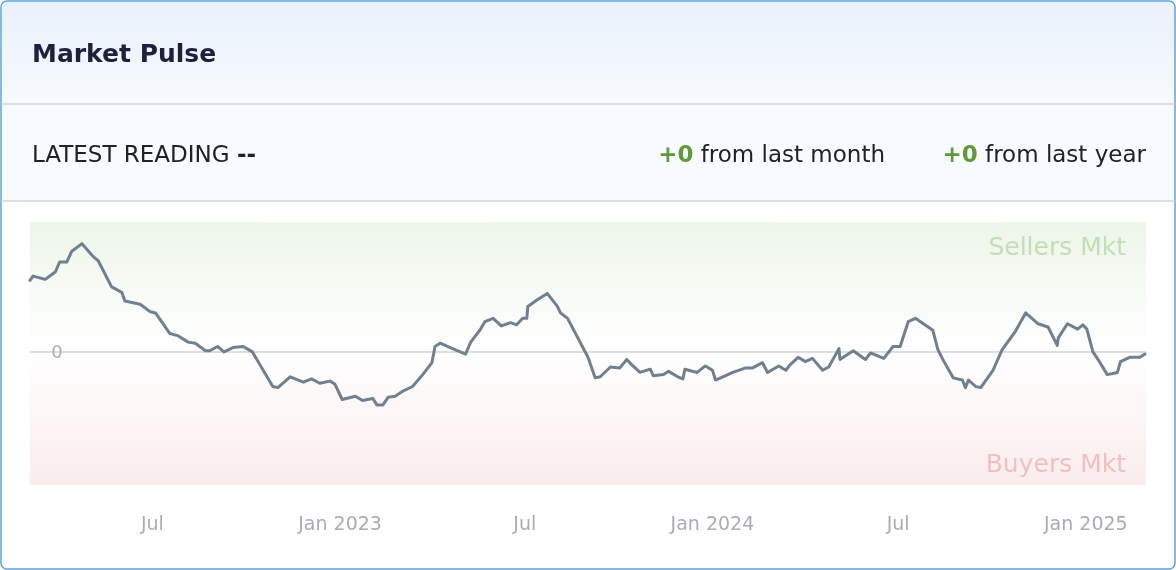  I want to click on x-tick-label: Jan 2025, so click(1085, 523).